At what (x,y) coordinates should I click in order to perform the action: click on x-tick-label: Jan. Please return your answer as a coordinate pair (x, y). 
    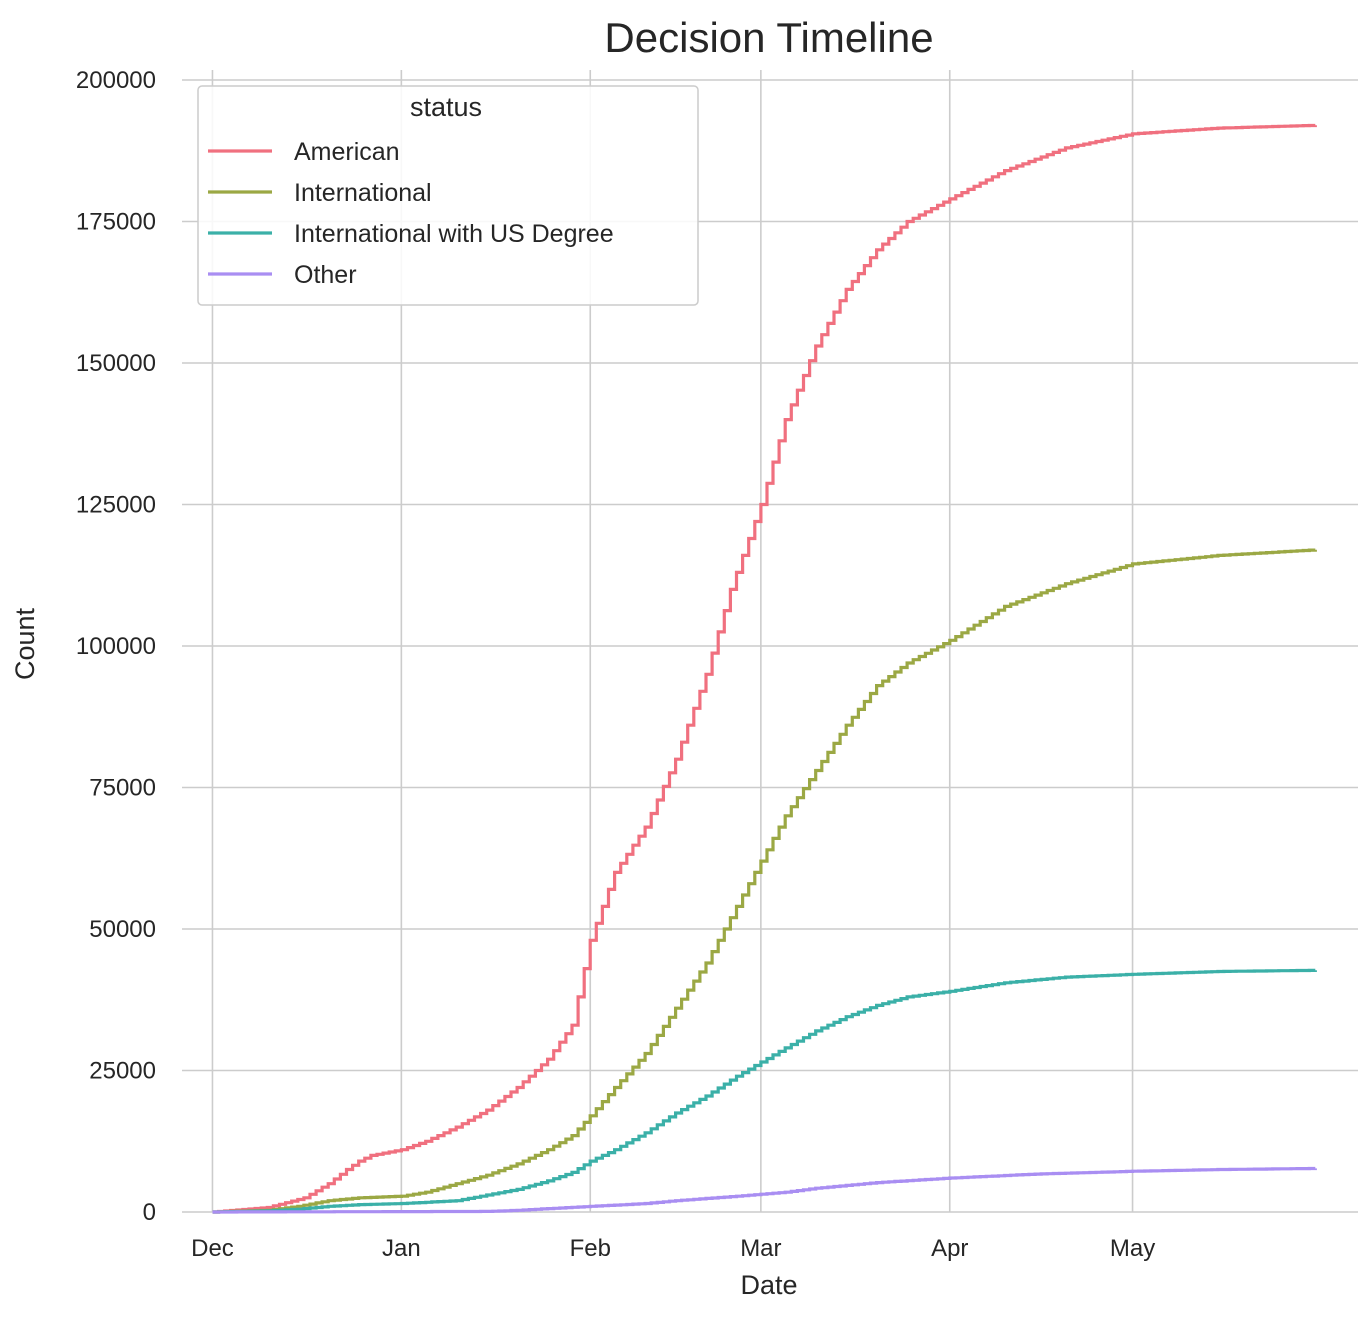
    Looking at the image, I should click on (401, 1248).